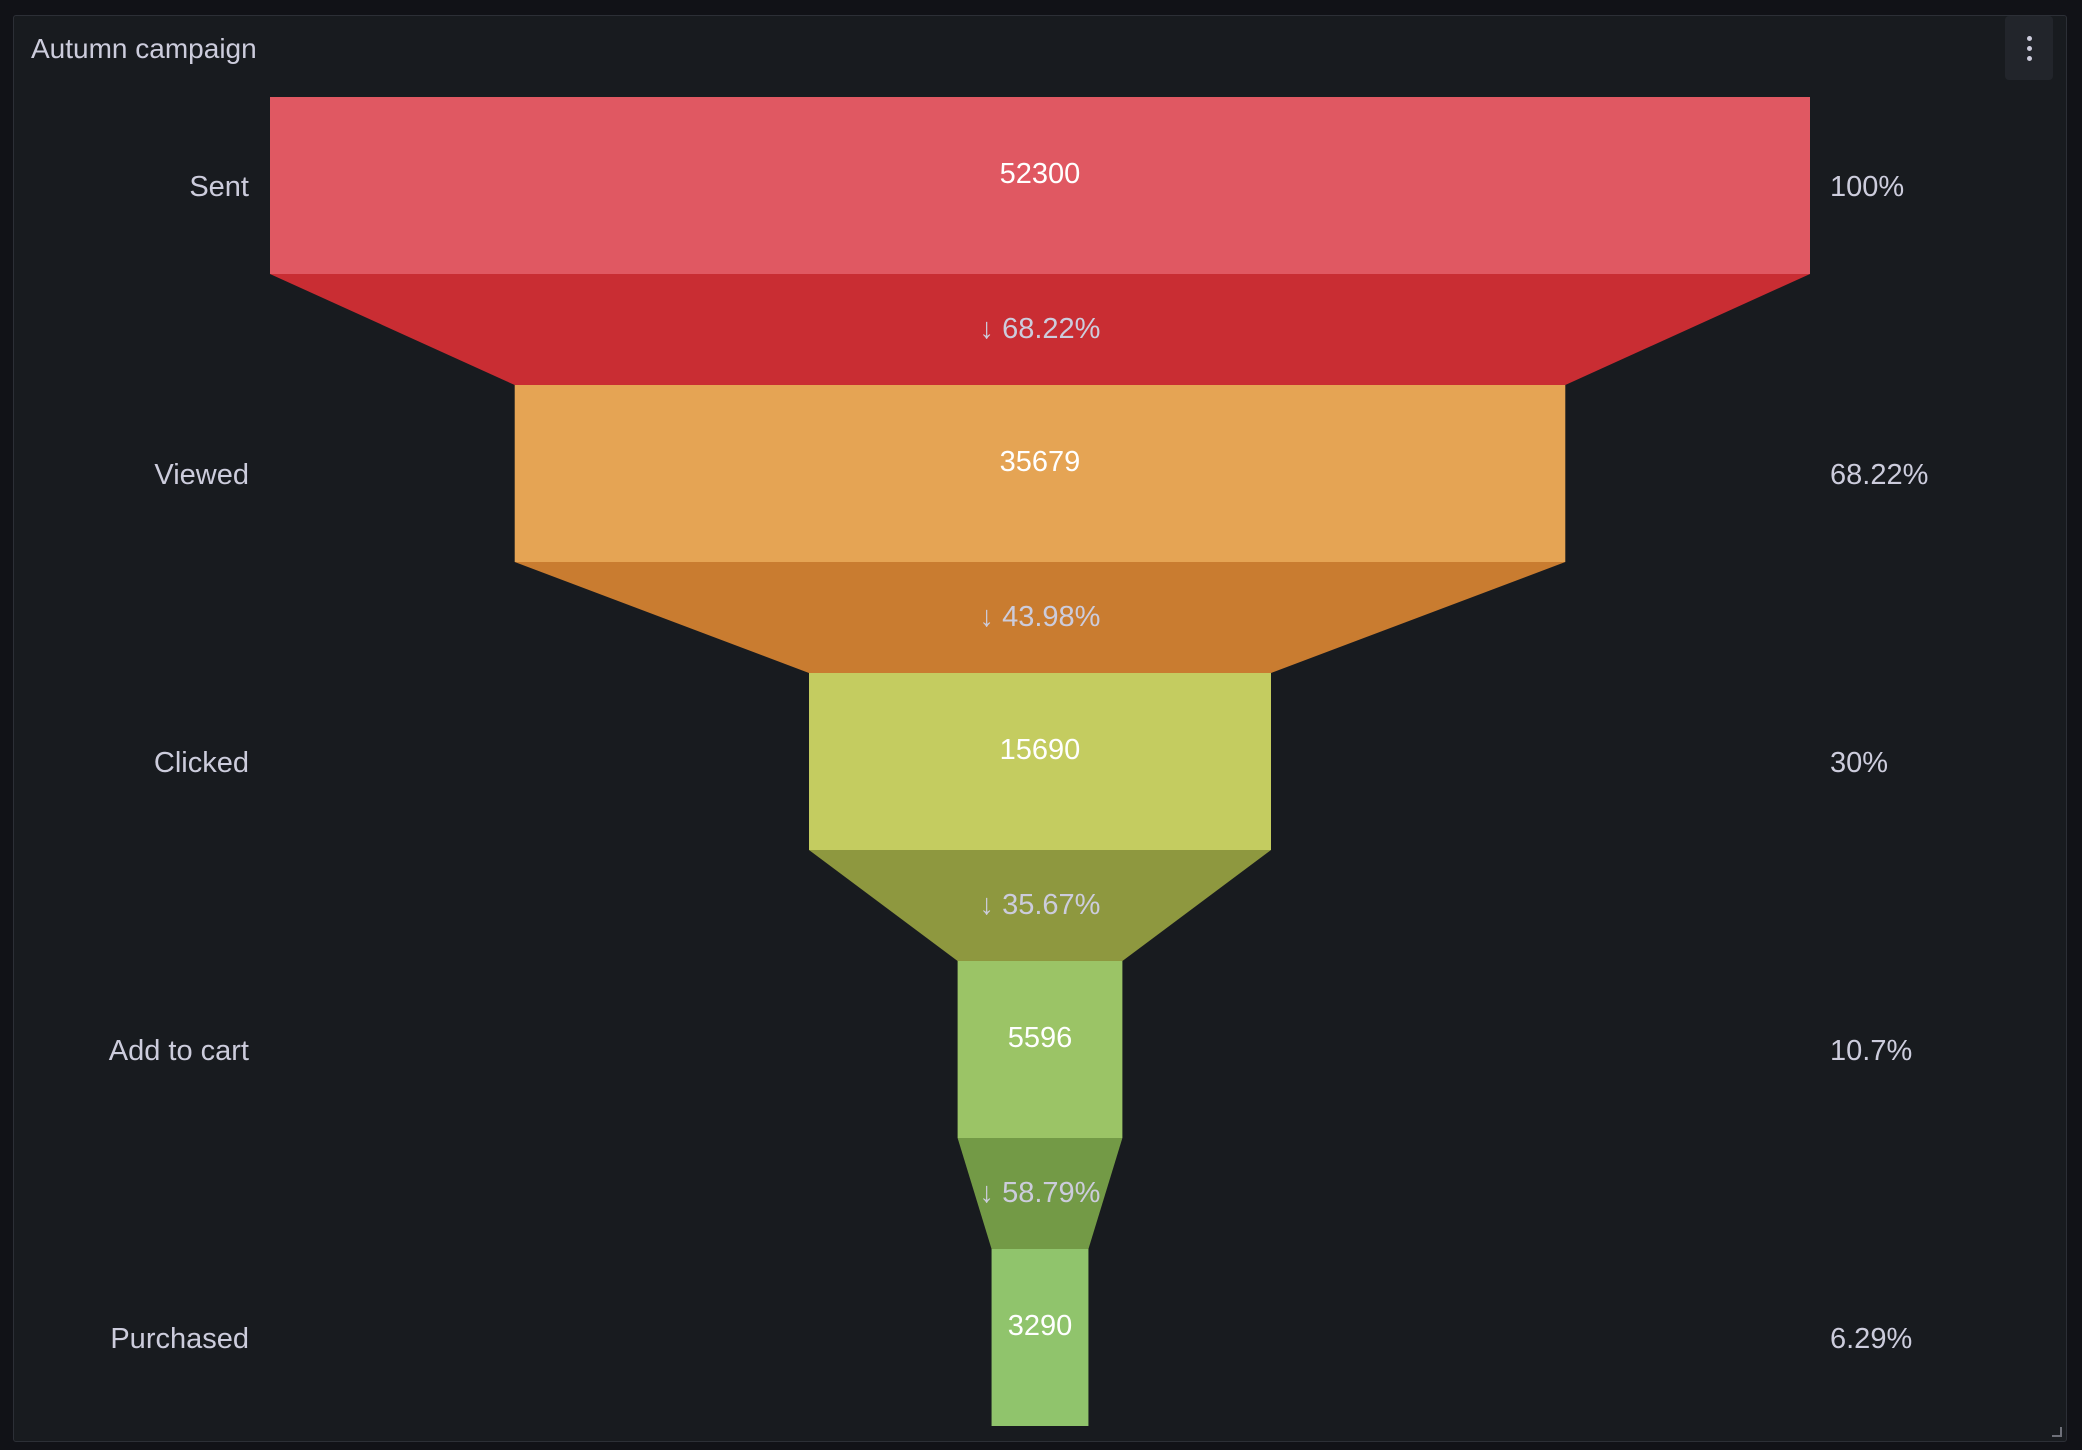  I want to click on funnel-value-label: 5596, so click(1040, 1038).